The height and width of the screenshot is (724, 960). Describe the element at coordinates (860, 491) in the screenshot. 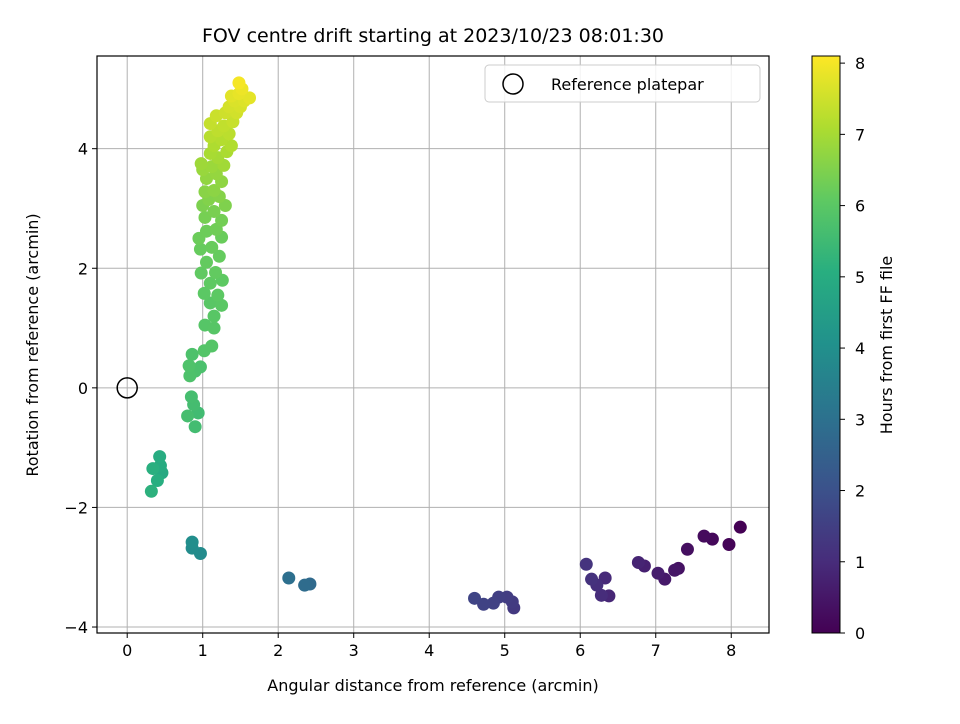

I see `colorbar-tick-label: 2` at that location.